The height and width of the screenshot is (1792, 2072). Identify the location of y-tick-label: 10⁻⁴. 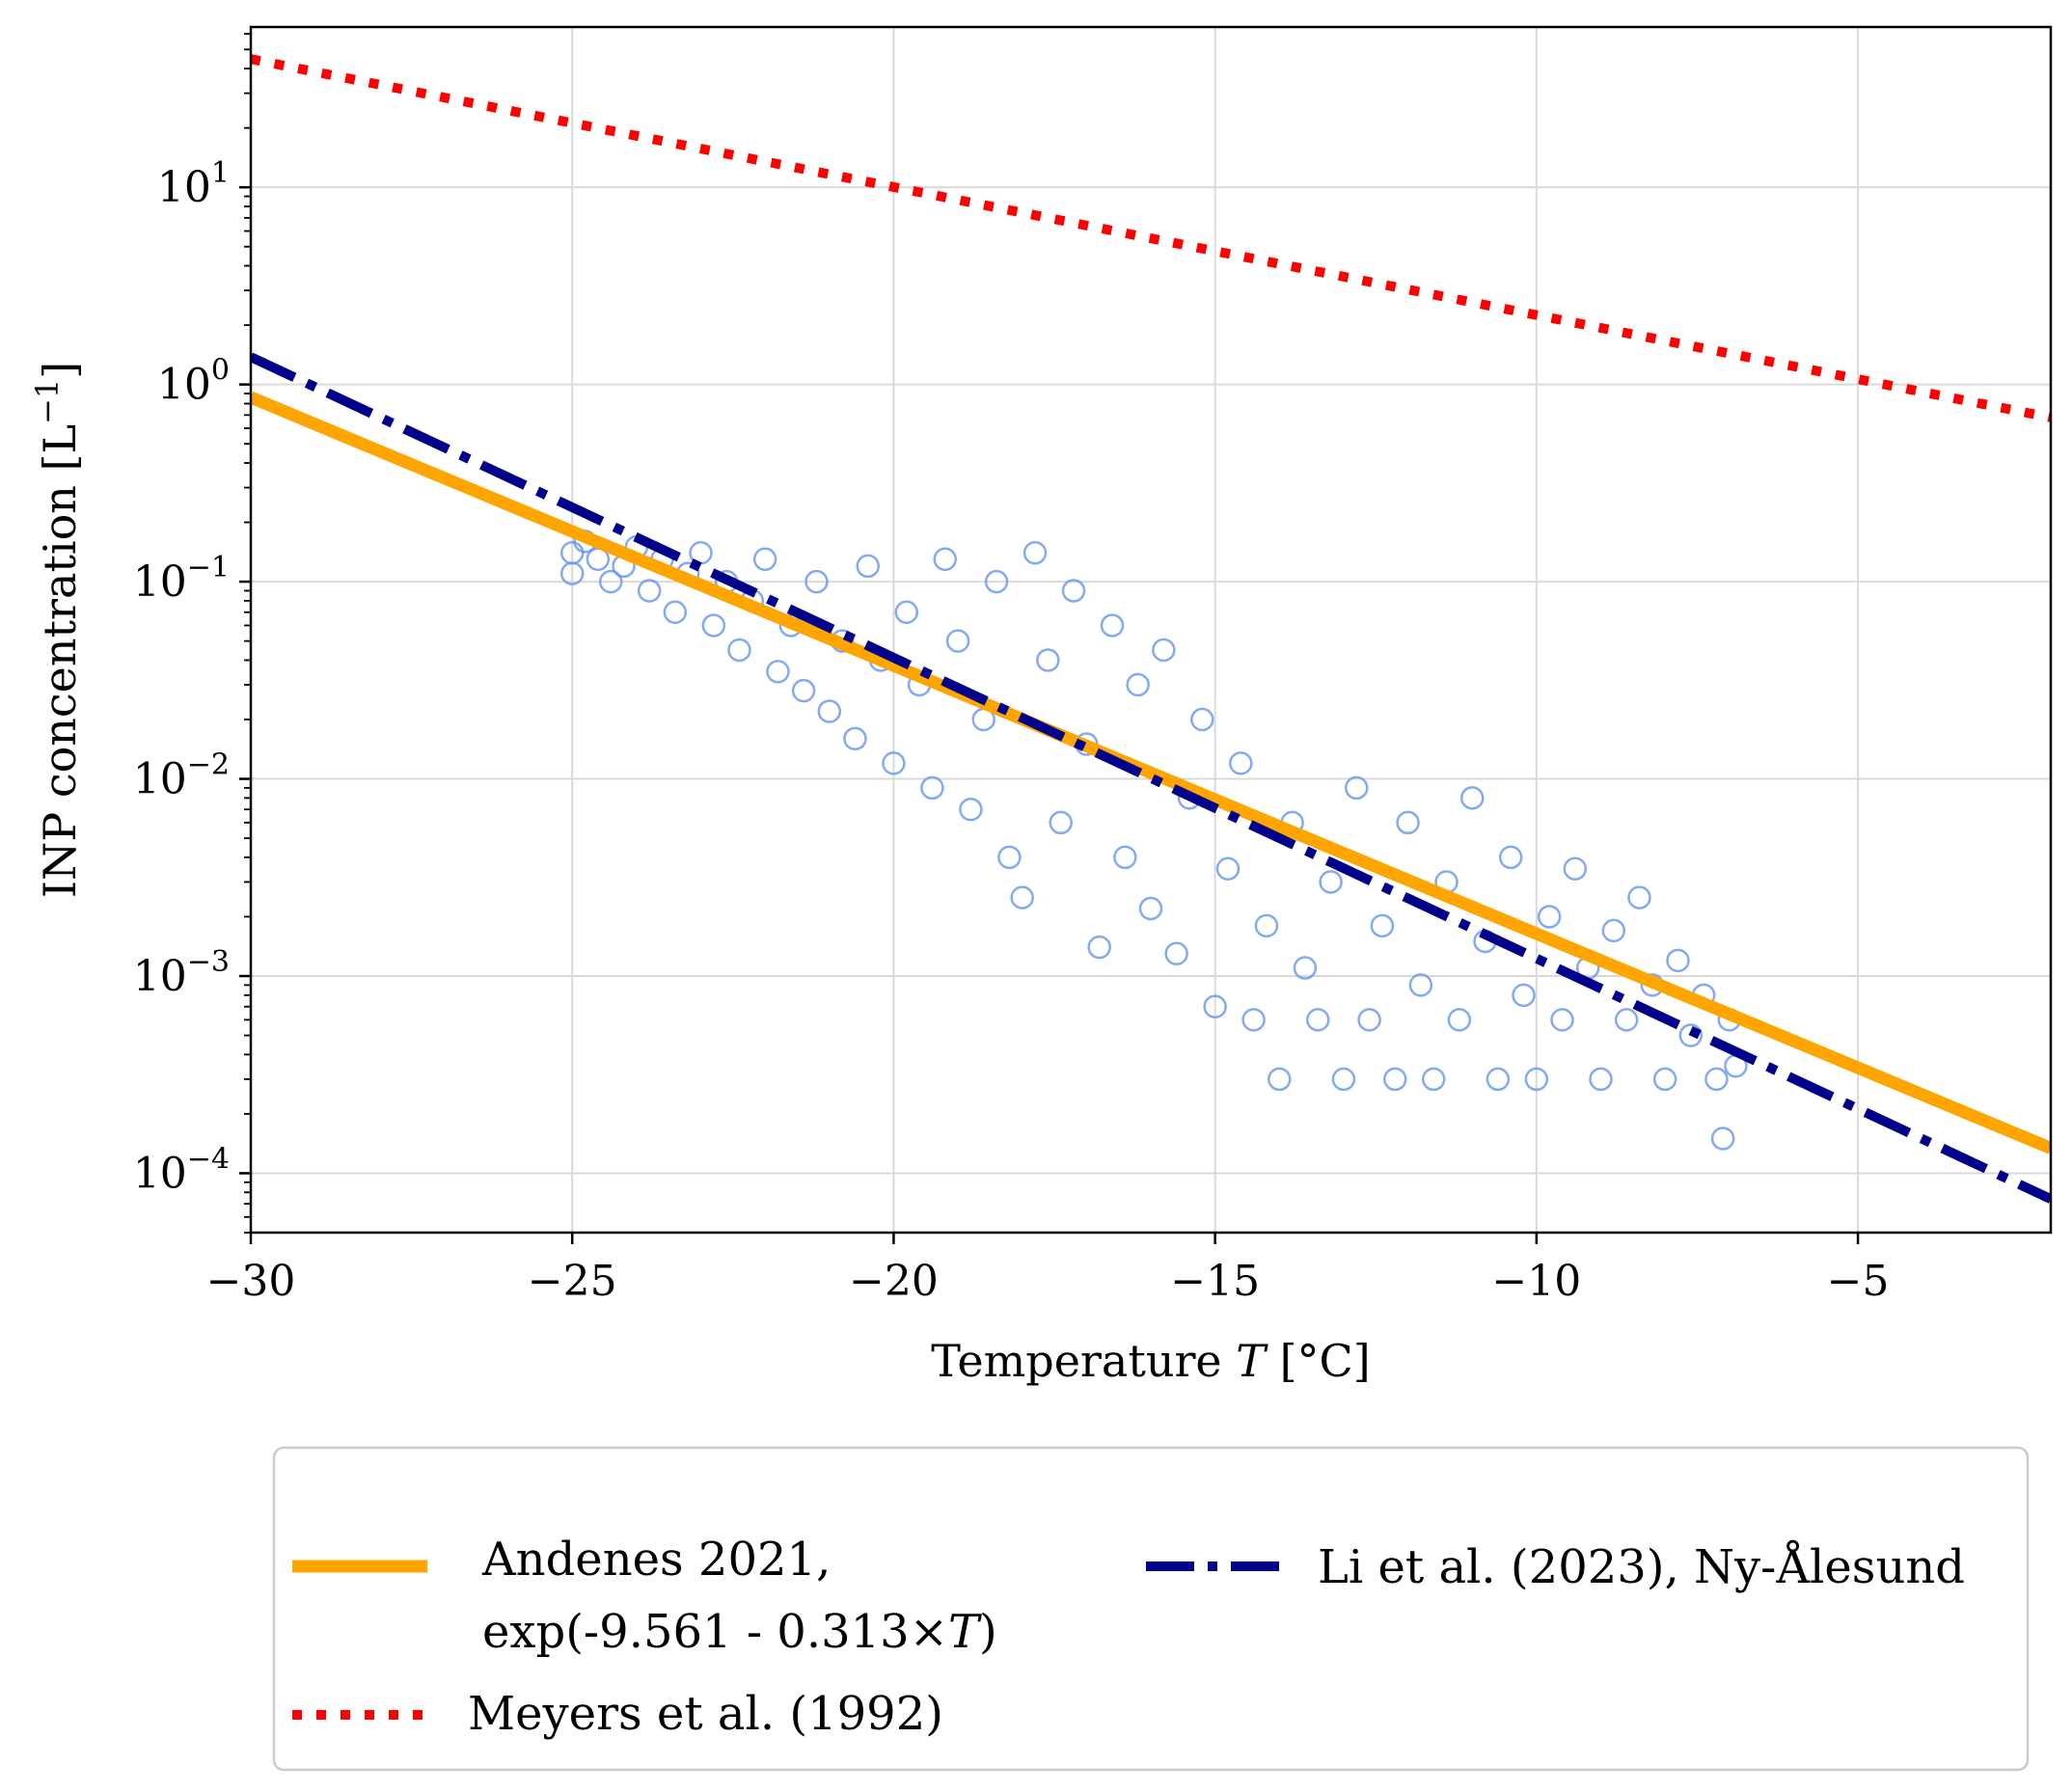
(181, 1170).